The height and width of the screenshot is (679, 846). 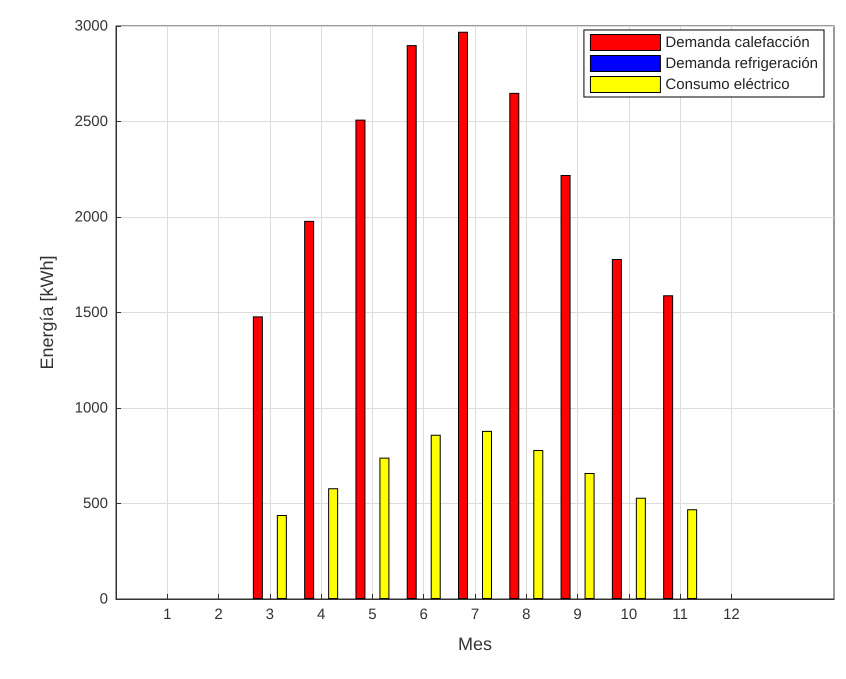 What do you see at coordinates (629, 614) in the screenshot?
I see `x-tick-label: 10` at bounding box center [629, 614].